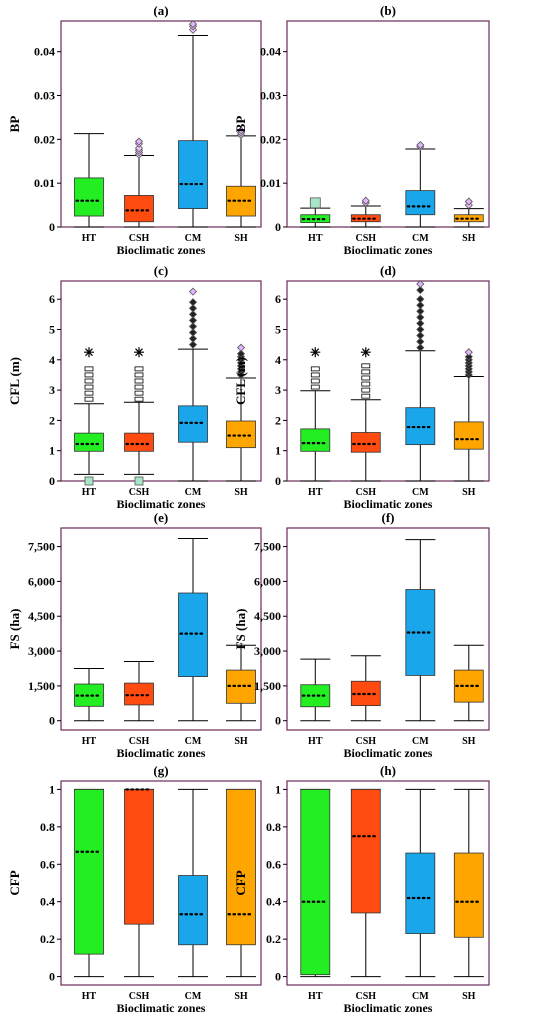 The height and width of the screenshot is (1022, 550). I want to click on y-axis-title: CFL (m), so click(240, 381).